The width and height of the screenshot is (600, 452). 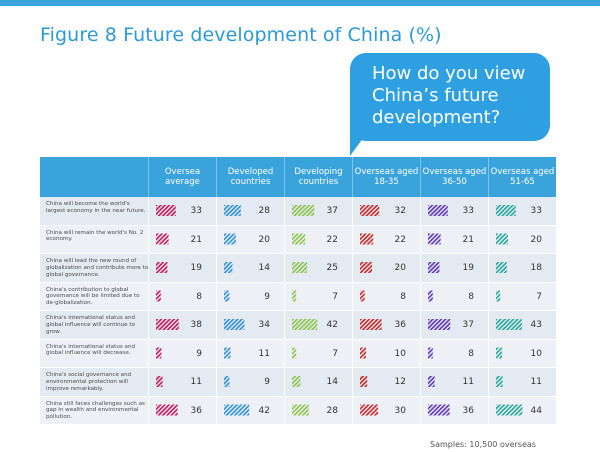 What do you see at coordinates (182, 177) in the screenshot?
I see `column-header: Oversea average` at bounding box center [182, 177].